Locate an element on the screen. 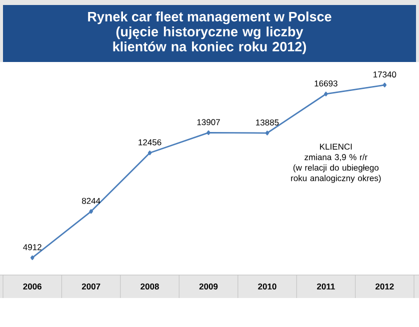 The height and width of the screenshot is (327, 419). data-label: 12456 is located at coordinates (150, 142).